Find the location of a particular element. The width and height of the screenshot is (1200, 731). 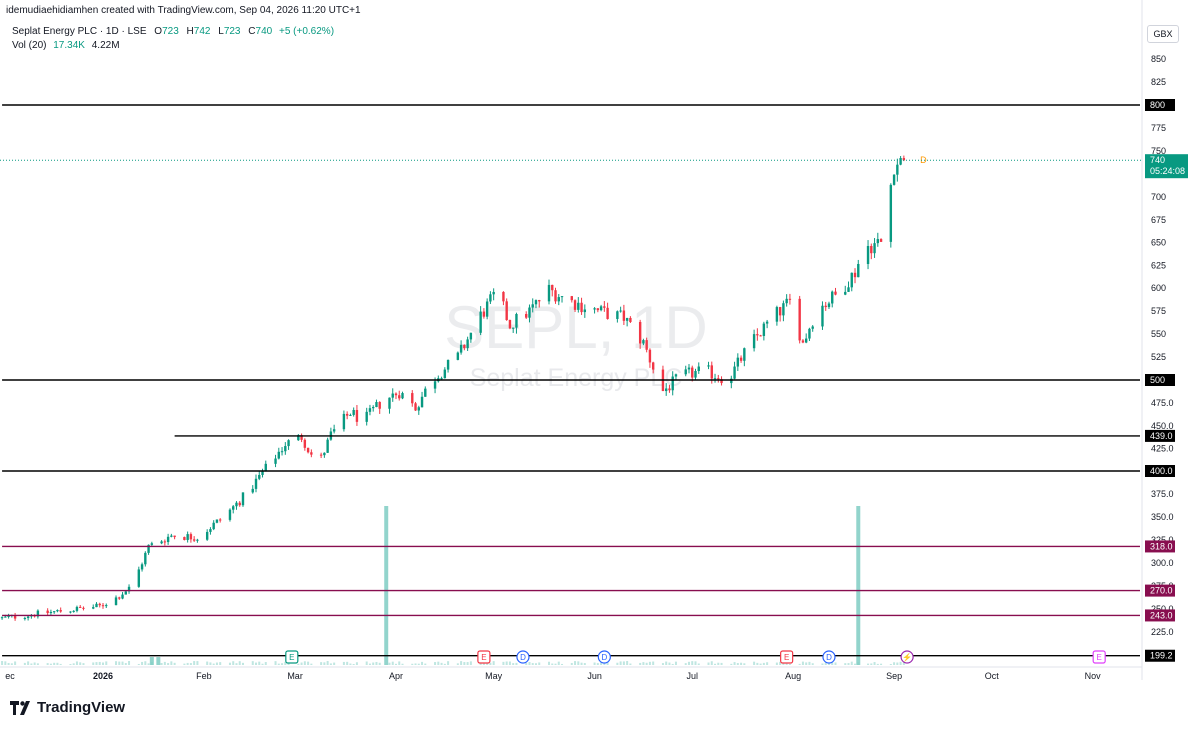

tradingview-logo: TradingView is located at coordinates (67, 707).